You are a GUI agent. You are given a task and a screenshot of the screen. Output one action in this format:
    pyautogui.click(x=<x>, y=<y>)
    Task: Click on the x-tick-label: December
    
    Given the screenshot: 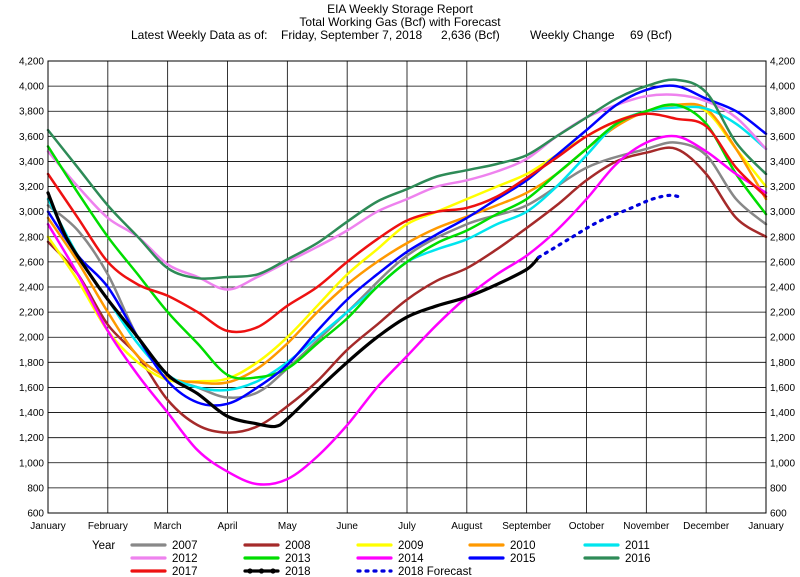 What is the action you would take?
    pyautogui.click(x=706, y=526)
    